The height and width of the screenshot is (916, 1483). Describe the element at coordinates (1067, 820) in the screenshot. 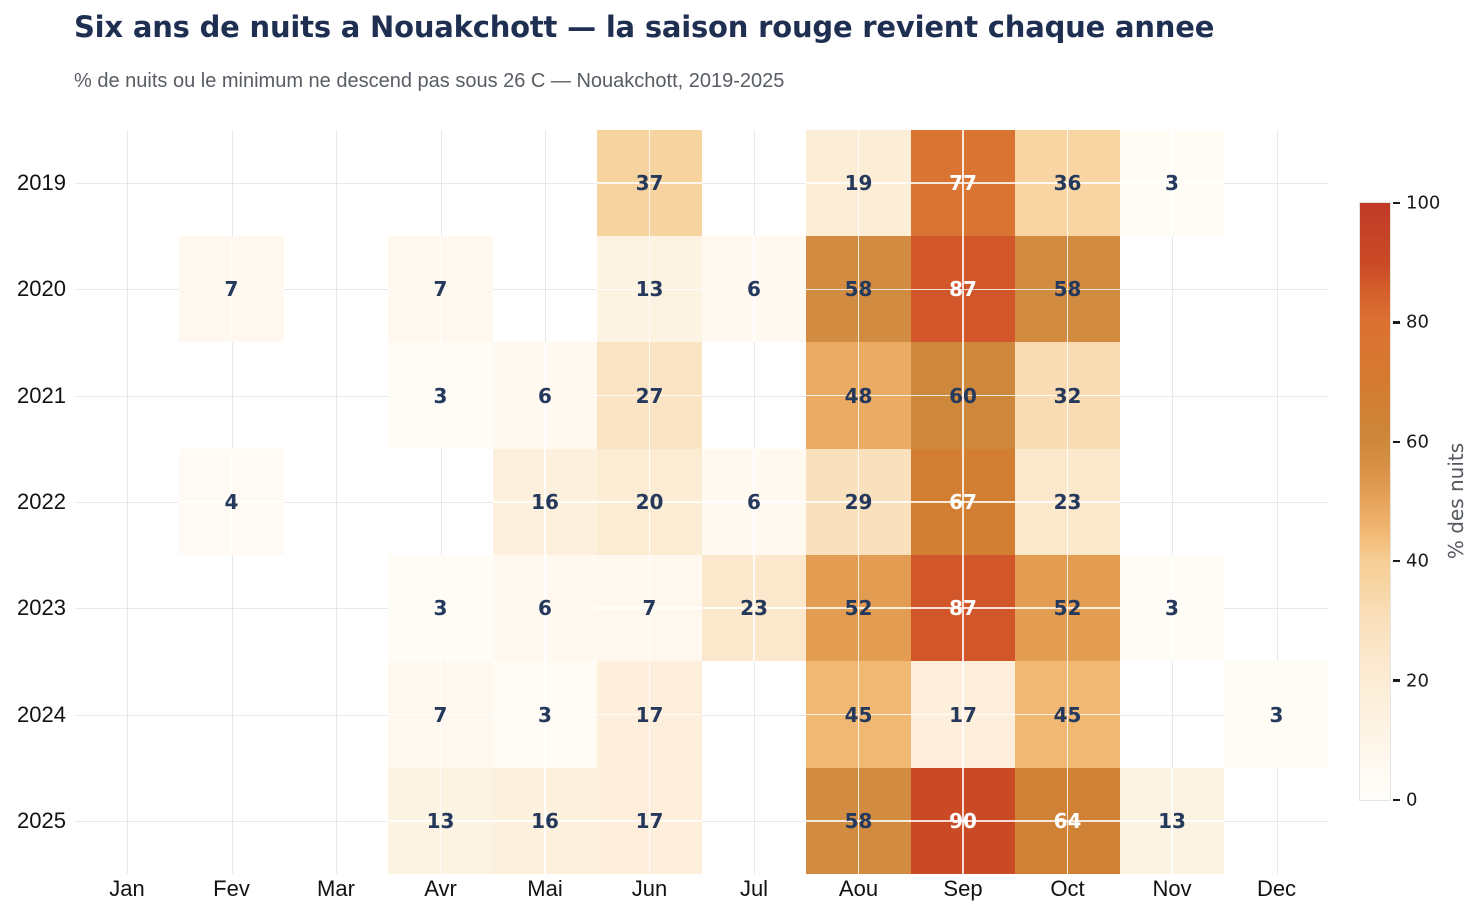

I see `cell-value-label: 64` at that location.